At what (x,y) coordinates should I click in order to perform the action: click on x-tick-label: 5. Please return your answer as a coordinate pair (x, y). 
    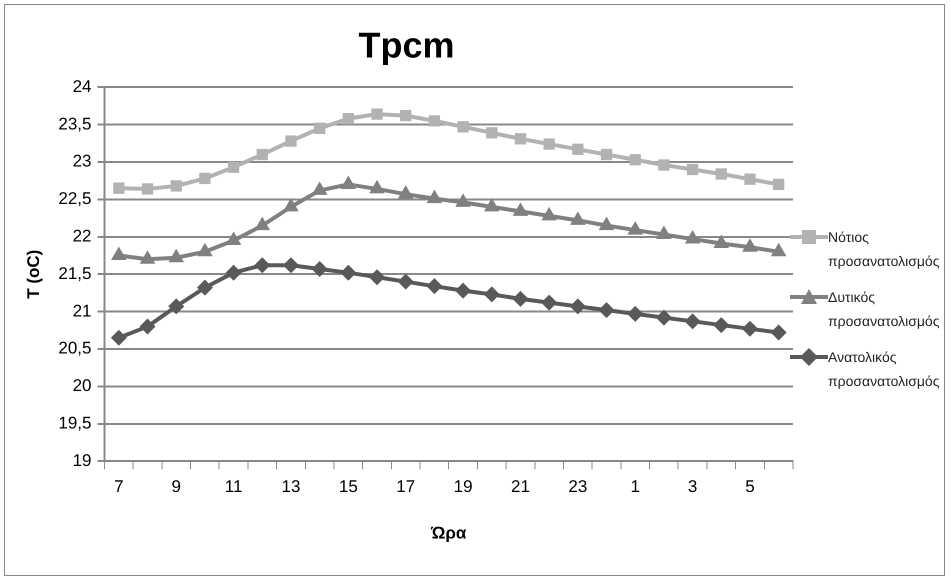
    Looking at the image, I should click on (750, 486).